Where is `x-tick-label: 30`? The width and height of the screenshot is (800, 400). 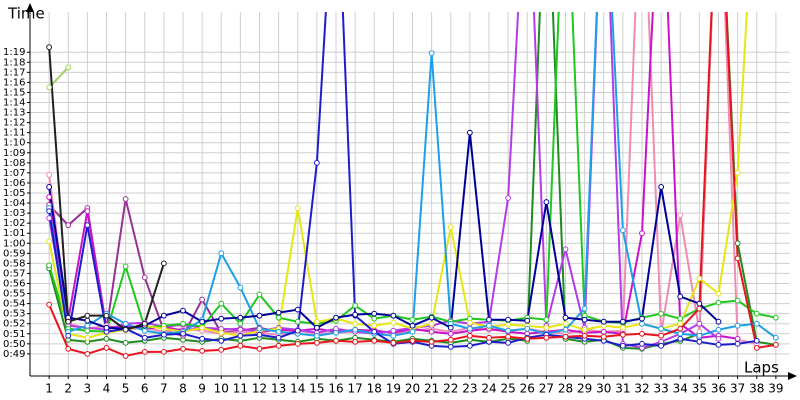
x-tick-label: 30 is located at coordinates (603, 389).